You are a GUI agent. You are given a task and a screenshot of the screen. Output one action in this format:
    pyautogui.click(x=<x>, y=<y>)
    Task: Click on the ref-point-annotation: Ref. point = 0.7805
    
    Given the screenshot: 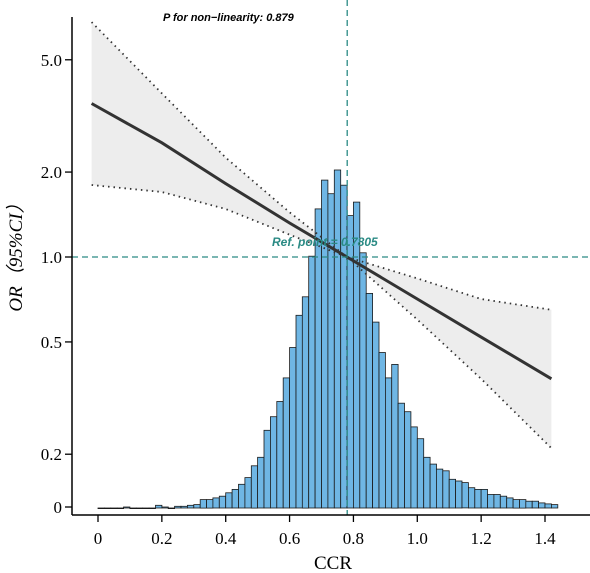 What is the action you would take?
    pyautogui.click(x=325, y=242)
    